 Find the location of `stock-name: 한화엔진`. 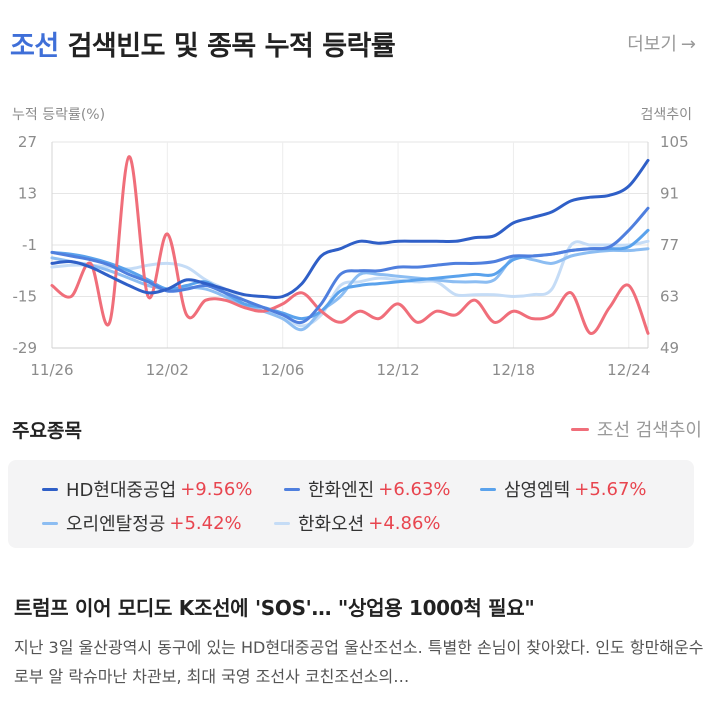

stock-name: 한화엔진 is located at coordinates (341, 490).